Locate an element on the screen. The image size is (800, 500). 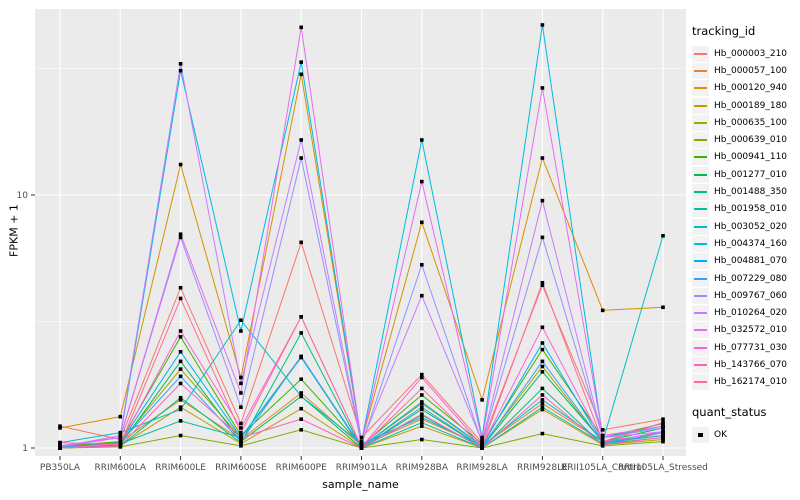
x-tick-label: RRIM901LA is located at coordinates (362, 468).